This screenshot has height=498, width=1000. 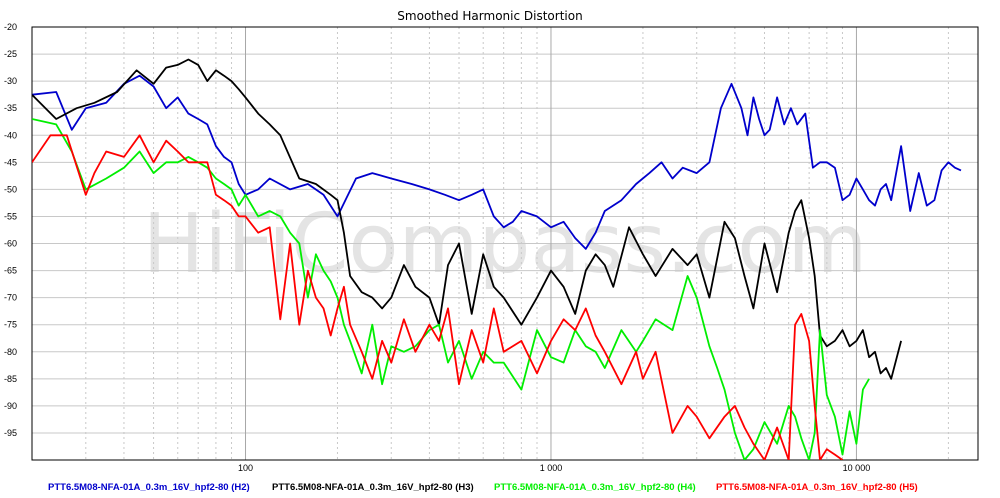 What do you see at coordinates (10, 135) in the screenshot?
I see `y-tick-label: -40` at bounding box center [10, 135].